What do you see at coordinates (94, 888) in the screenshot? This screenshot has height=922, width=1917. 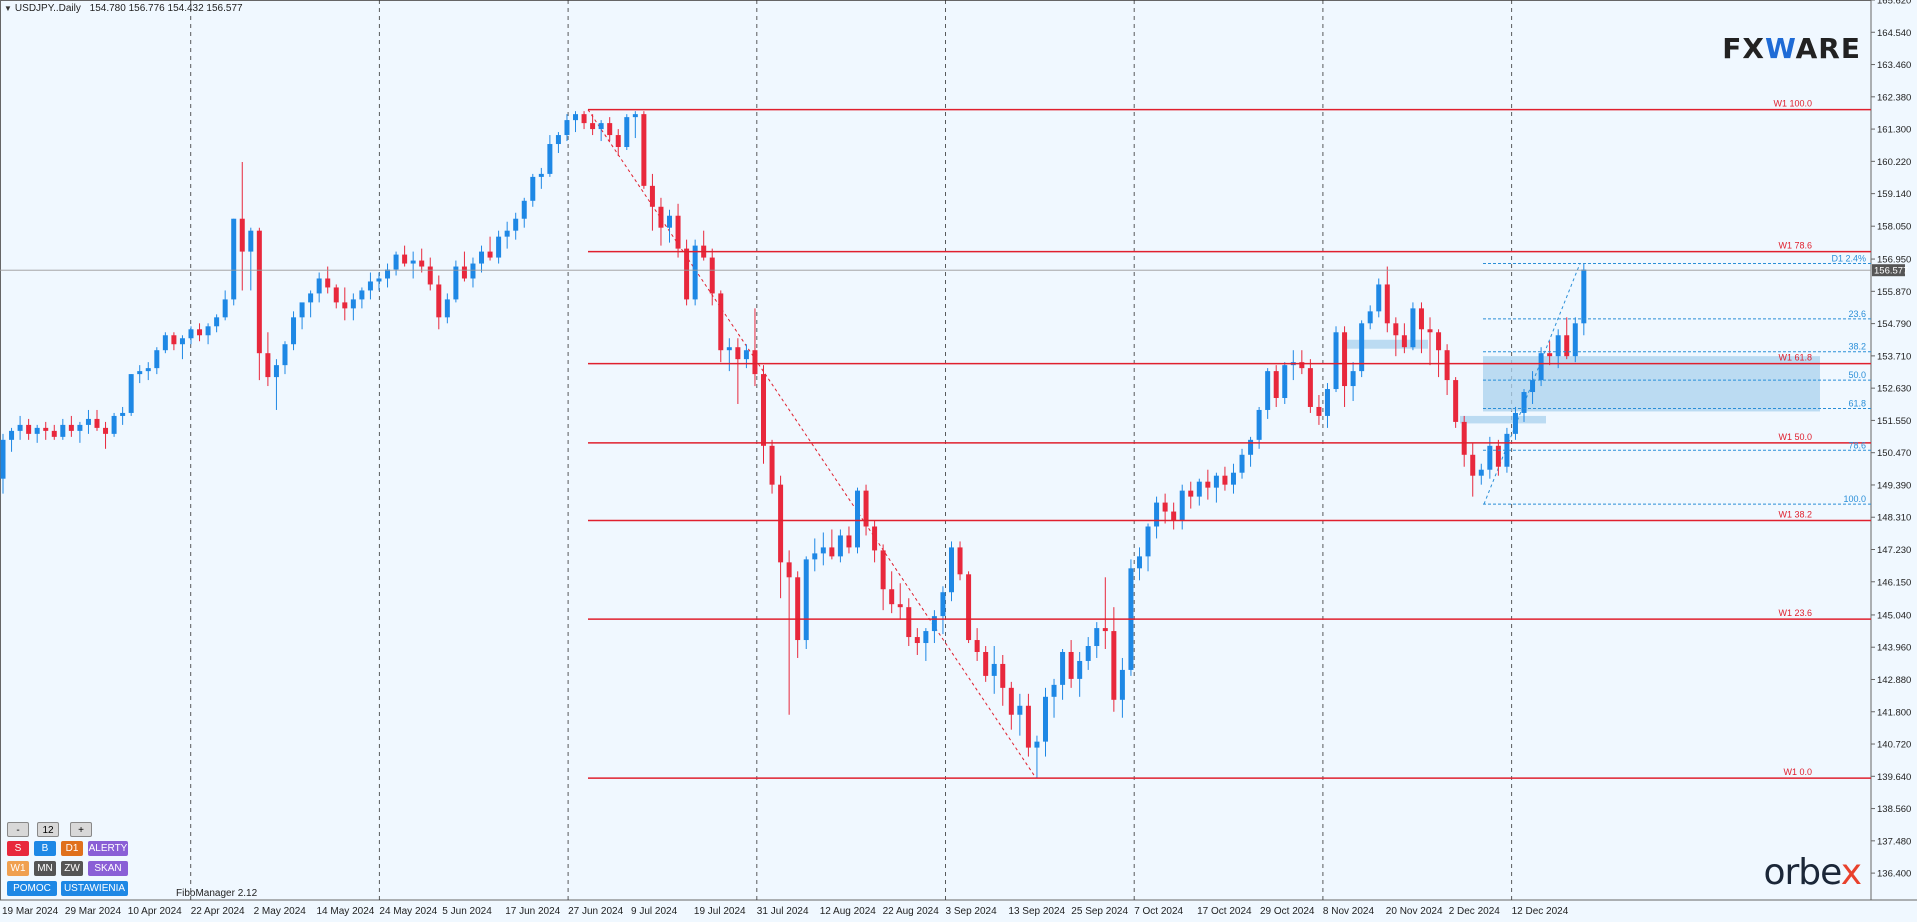 I see `settings-button: USTAWIENIA` at bounding box center [94, 888].